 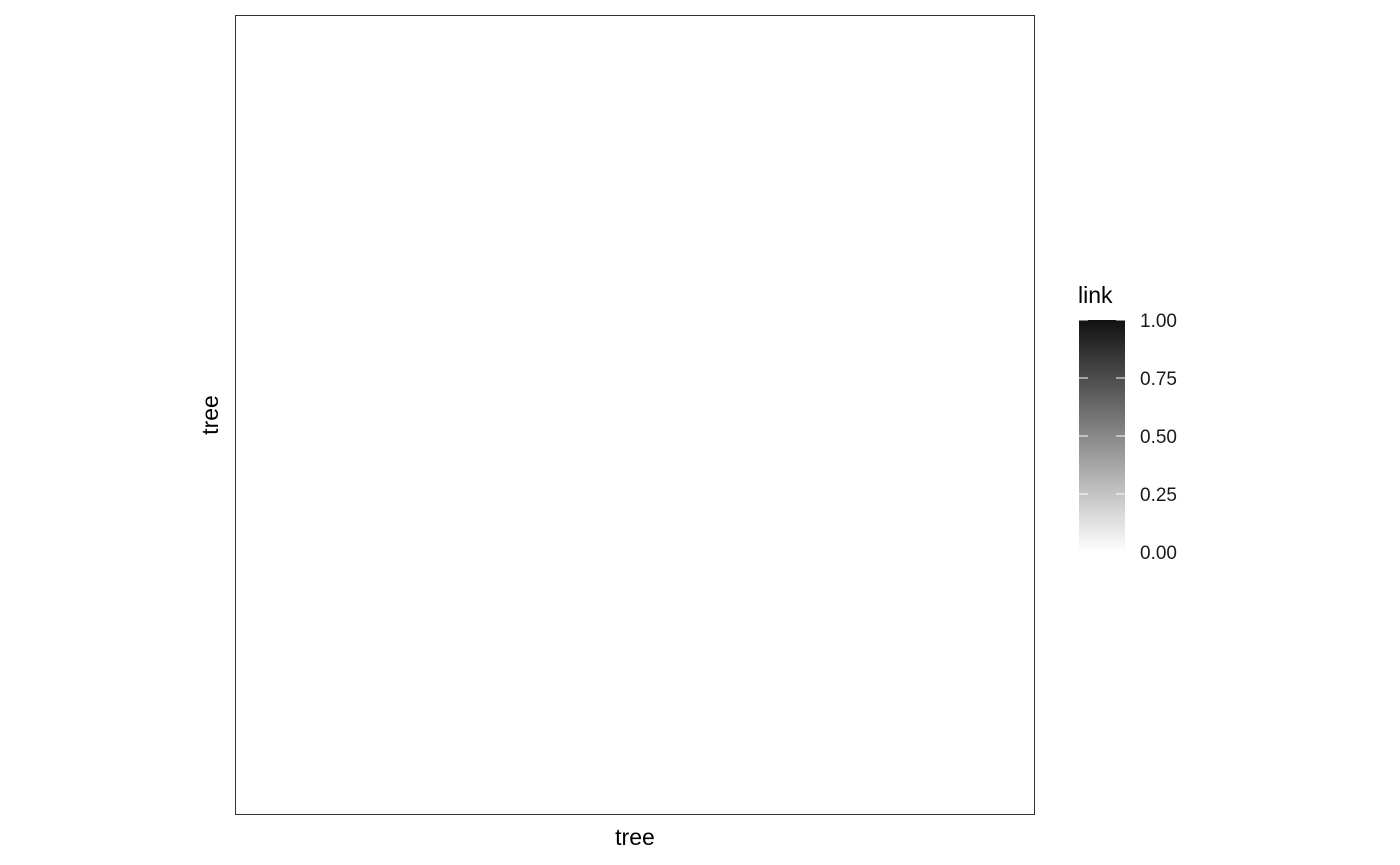 I want to click on y-axis-title: tree, so click(x=210, y=415).